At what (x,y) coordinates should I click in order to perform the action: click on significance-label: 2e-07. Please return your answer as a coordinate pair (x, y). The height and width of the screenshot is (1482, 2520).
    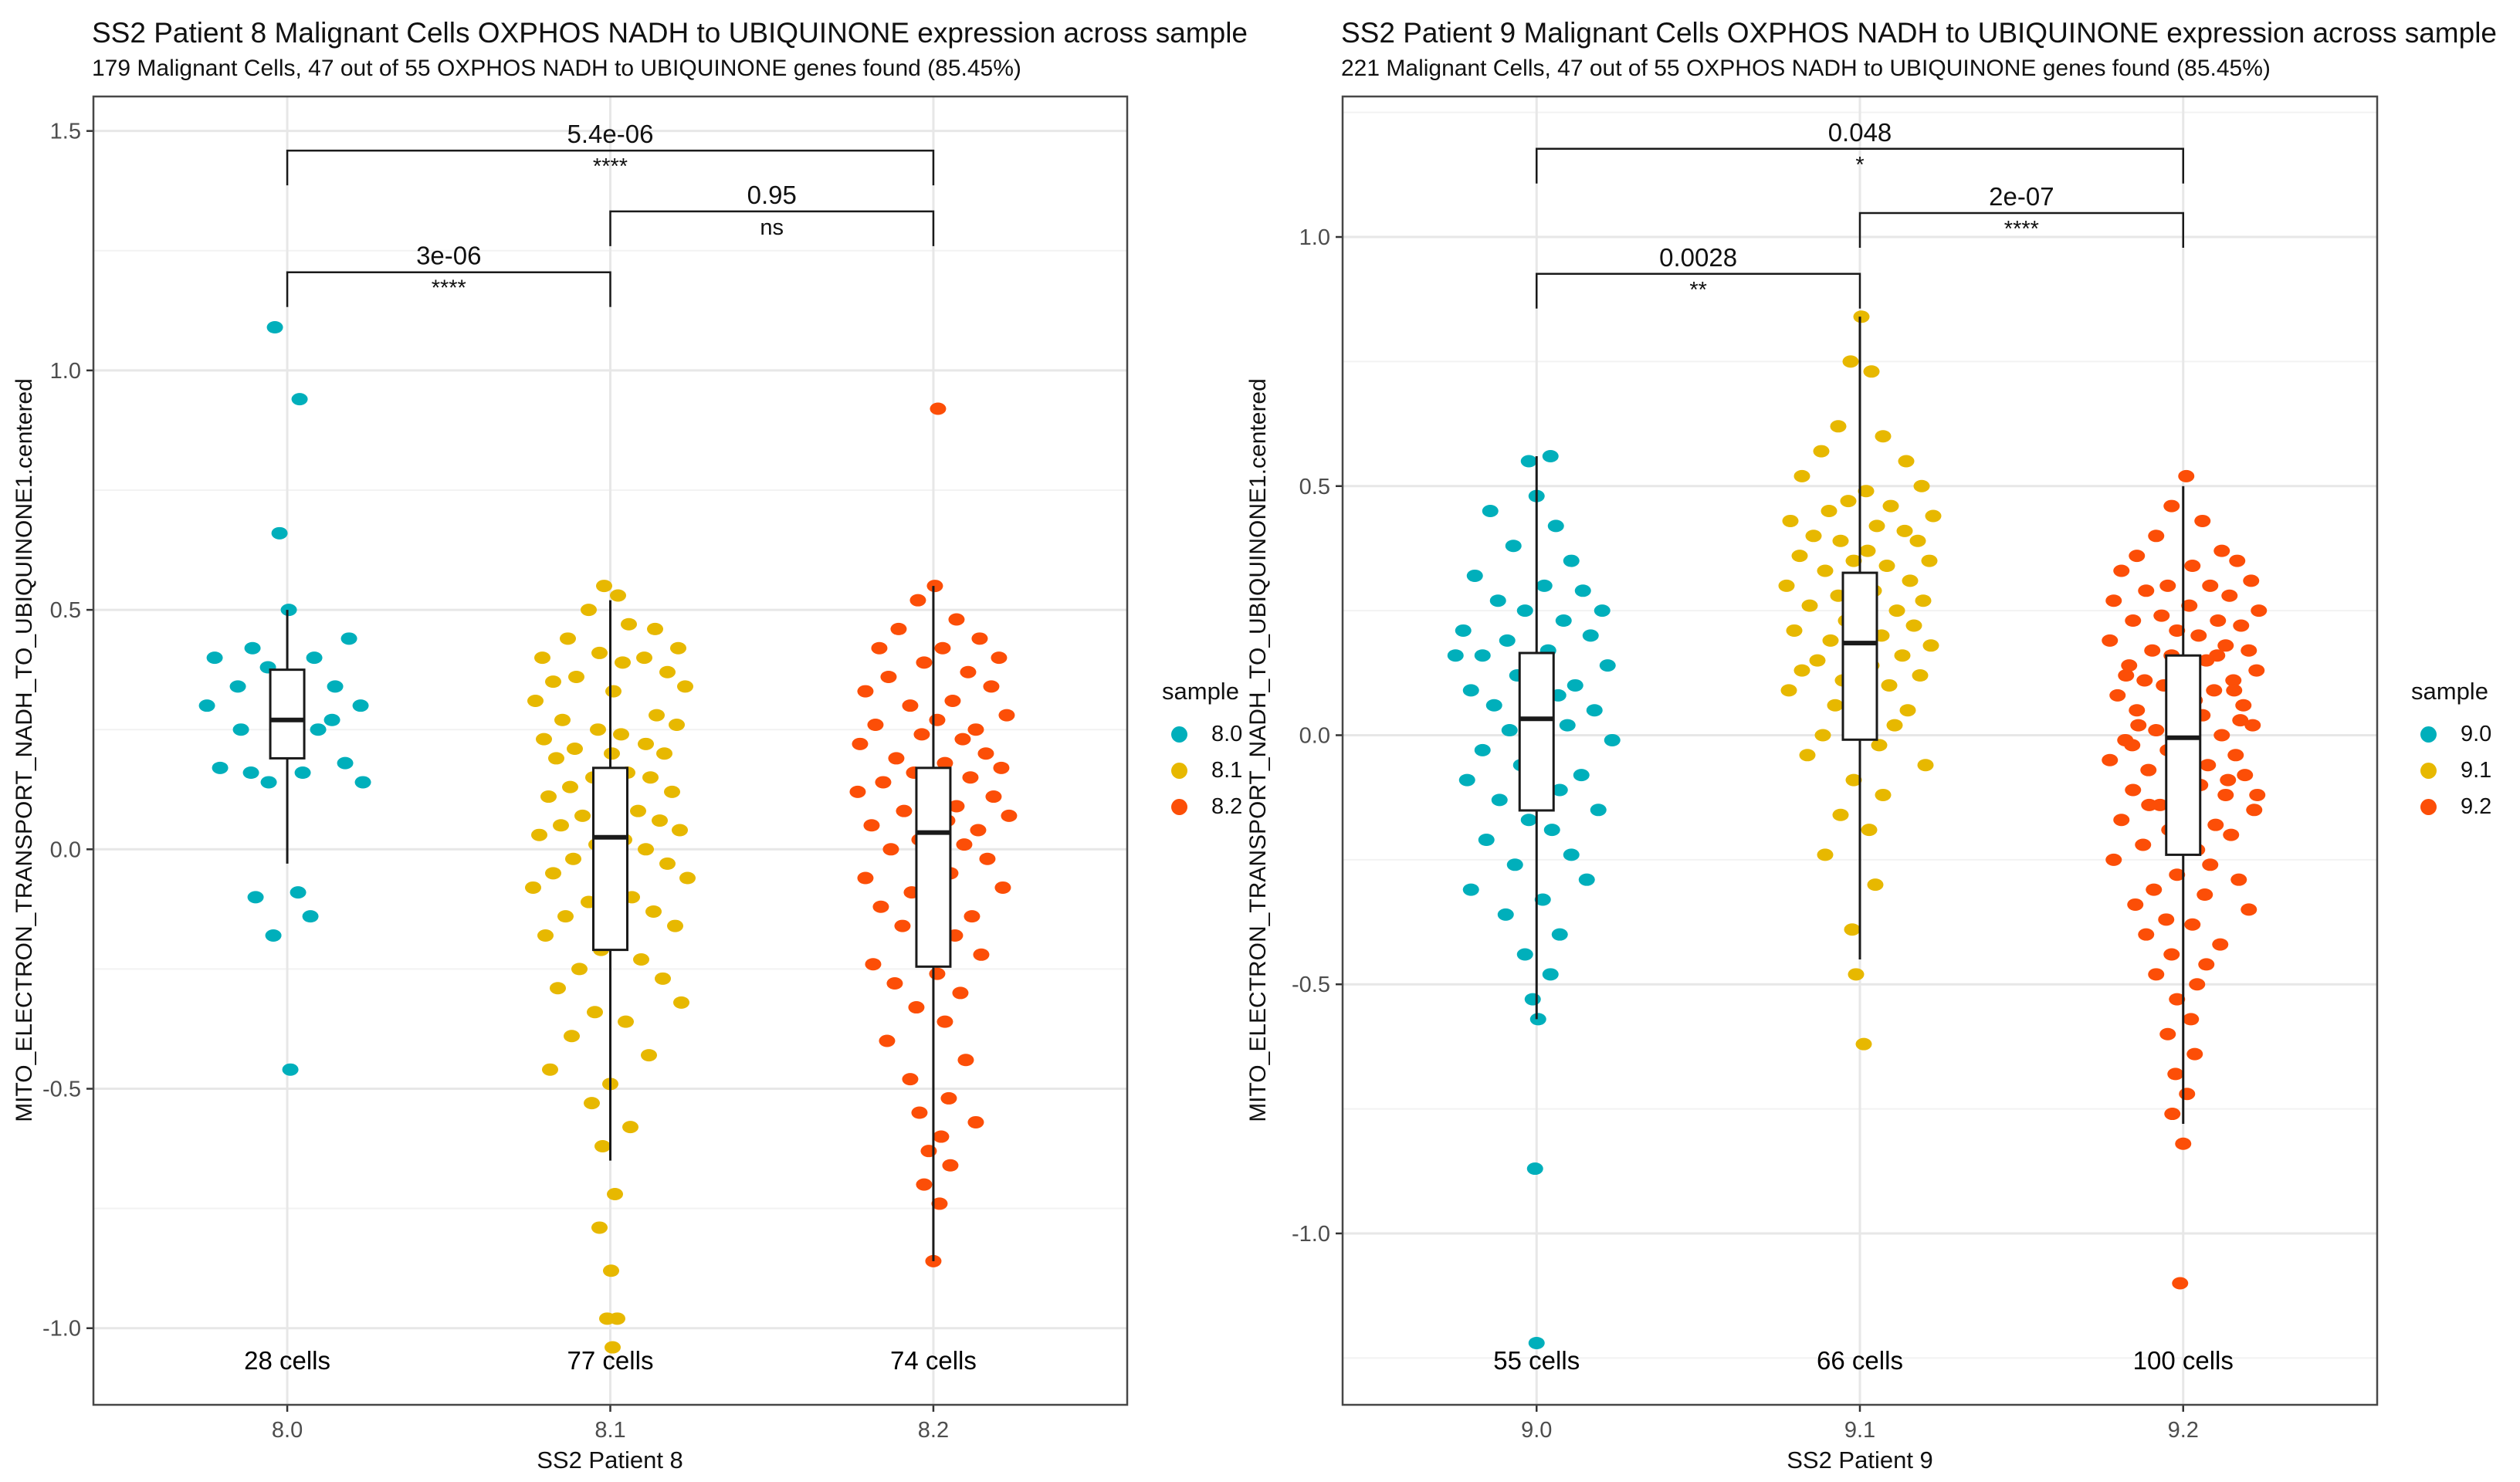
    Looking at the image, I should click on (2022, 196).